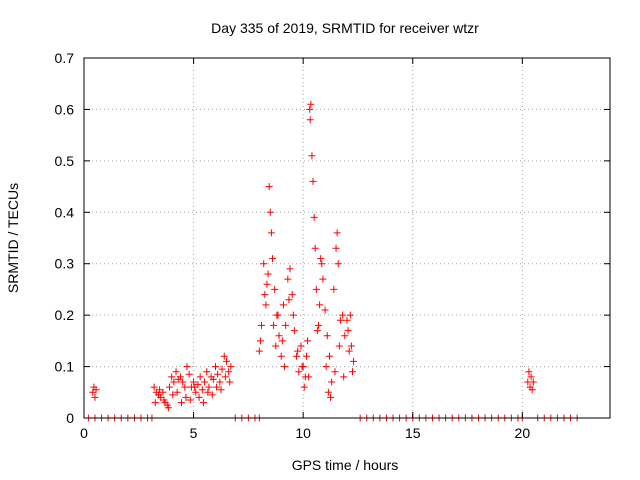 This screenshot has width=640, height=480. What do you see at coordinates (84, 433) in the screenshot?
I see `x-tick-label: 0` at bounding box center [84, 433].